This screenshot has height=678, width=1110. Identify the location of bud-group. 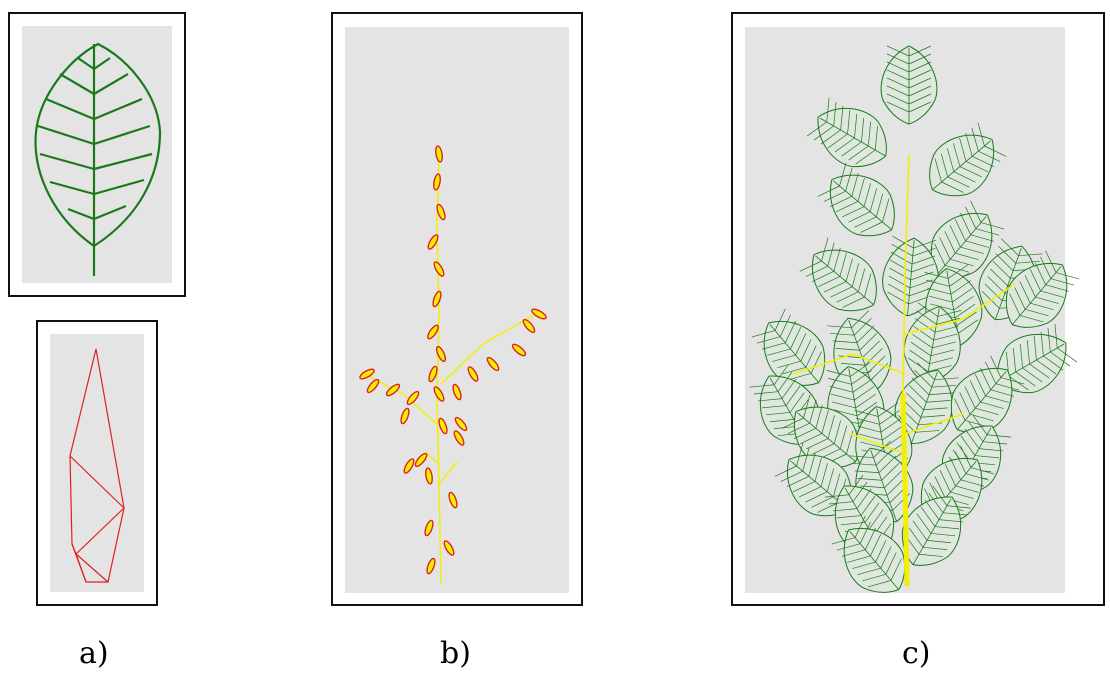
(453, 360).